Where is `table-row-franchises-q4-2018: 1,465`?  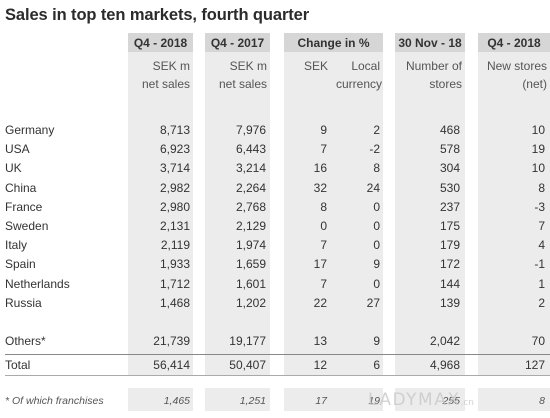
table-row-franchises-q4-2018: 1,465 is located at coordinates (176, 401).